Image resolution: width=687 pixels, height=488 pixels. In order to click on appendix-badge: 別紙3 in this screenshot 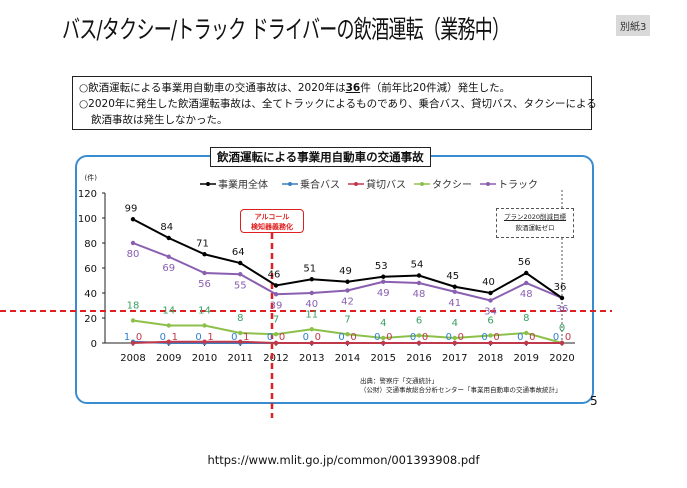, I will do `click(633, 25)`.